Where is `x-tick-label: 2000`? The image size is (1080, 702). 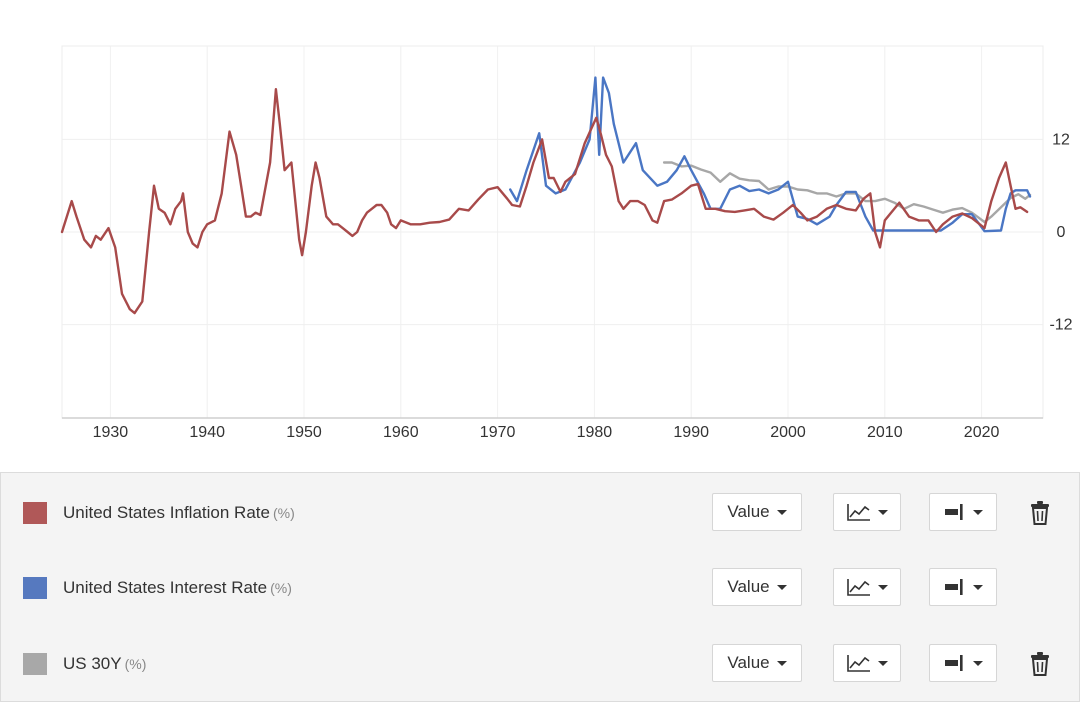 x-tick-label: 2000 is located at coordinates (788, 432).